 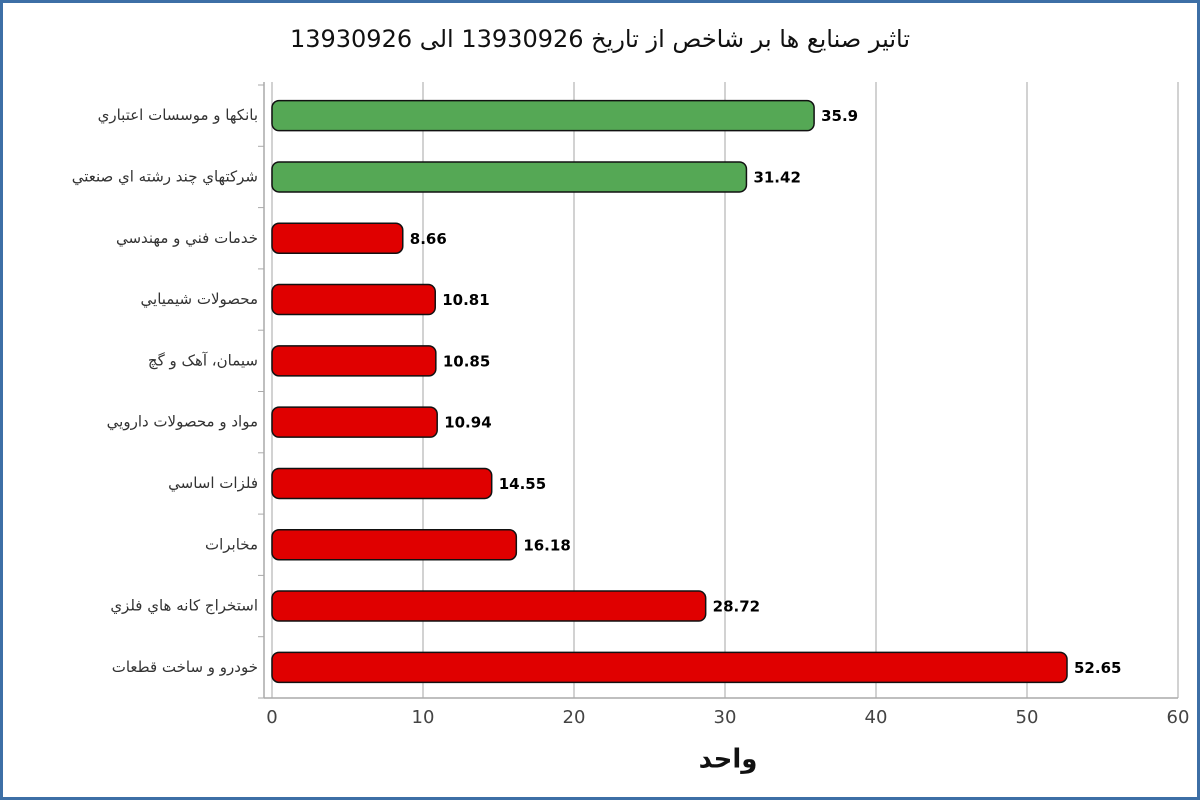 What do you see at coordinates (231, 544) in the screenshot?
I see `y-tick-label: مخابرات` at bounding box center [231, 544].